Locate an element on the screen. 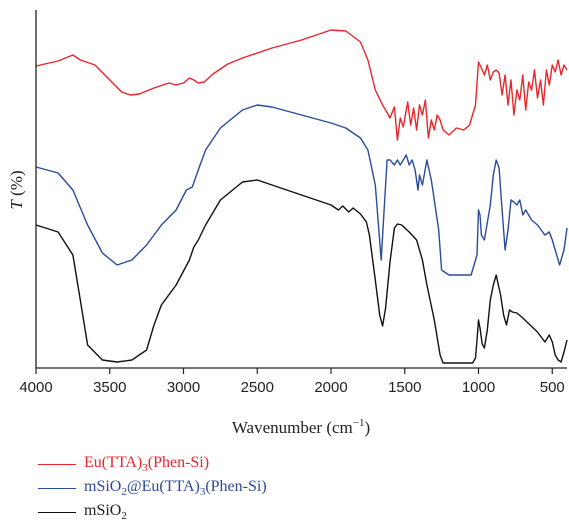  legend-item: Eu(TTA)3(Phen-Si) is located at coordinates (152, 464).